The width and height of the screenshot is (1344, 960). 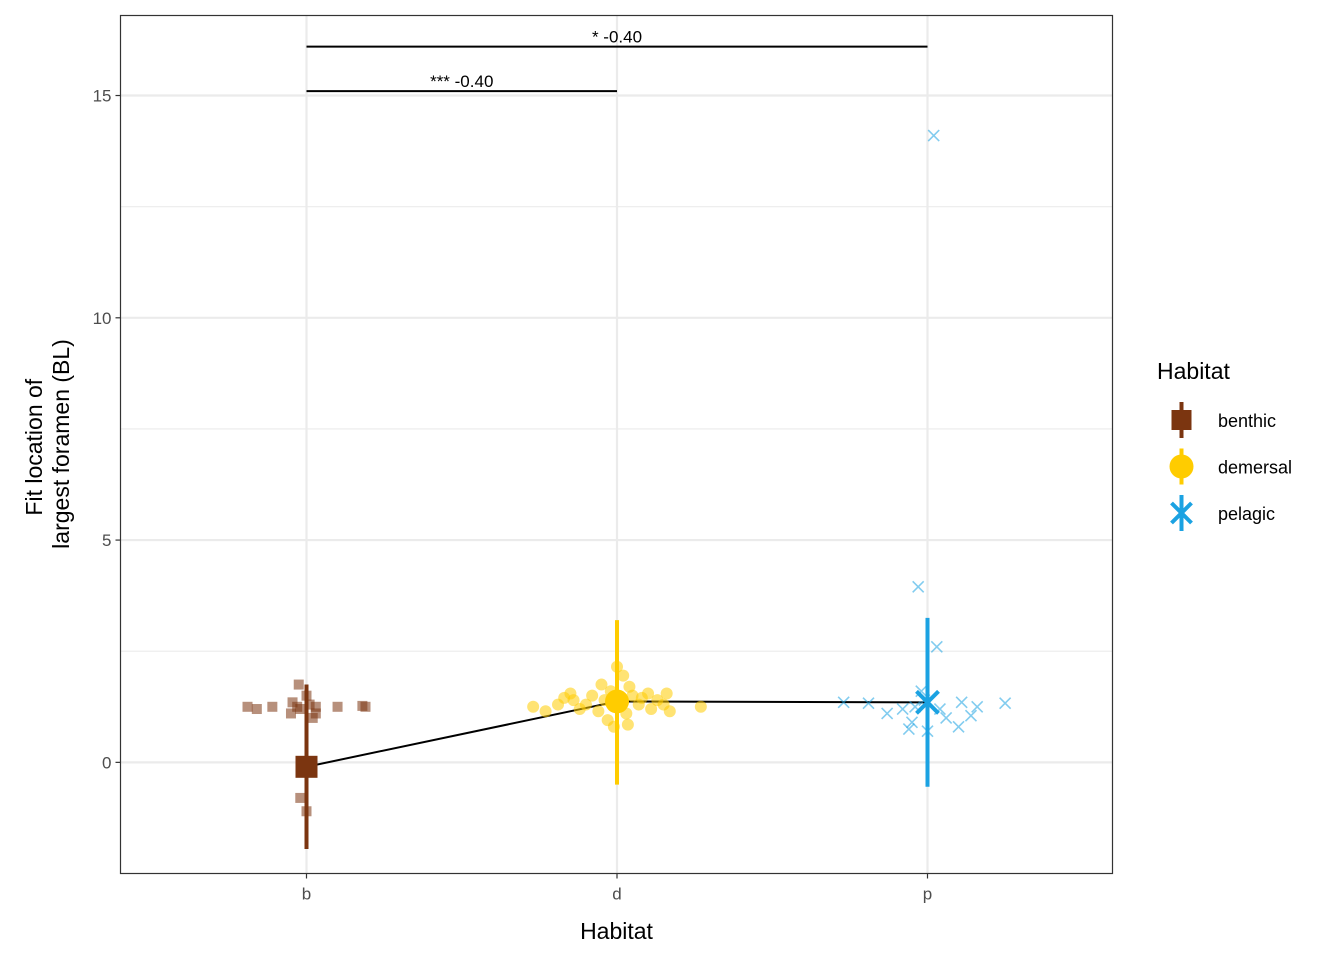 What do you see at coordinates (617, 37) in the screenshot?
I see `significance-label: * -0.40` at bounding box center [617, 37].